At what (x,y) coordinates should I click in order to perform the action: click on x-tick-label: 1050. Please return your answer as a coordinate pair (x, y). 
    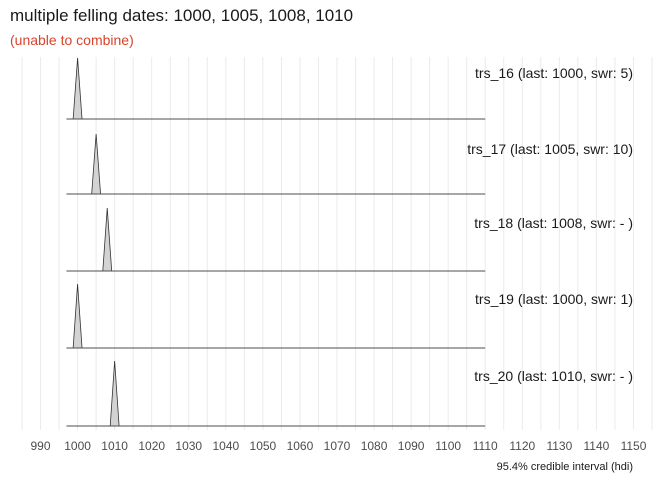
    Looking at the image, I should click on (263, 446).